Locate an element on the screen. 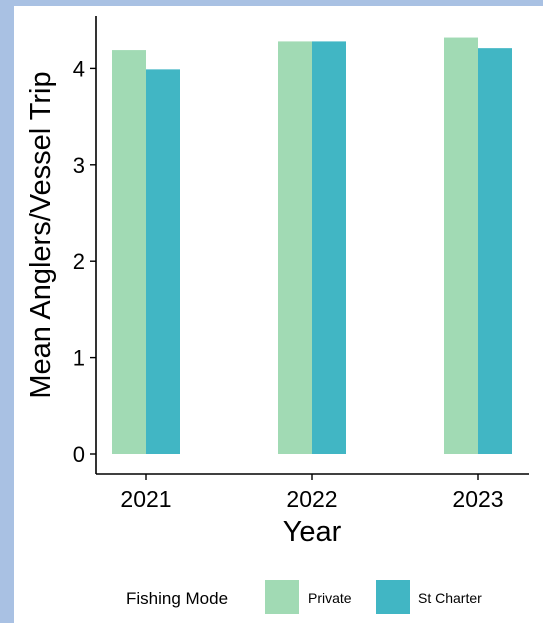  legend-label-st-charter: St Charter is located at coordinates (450, 598).